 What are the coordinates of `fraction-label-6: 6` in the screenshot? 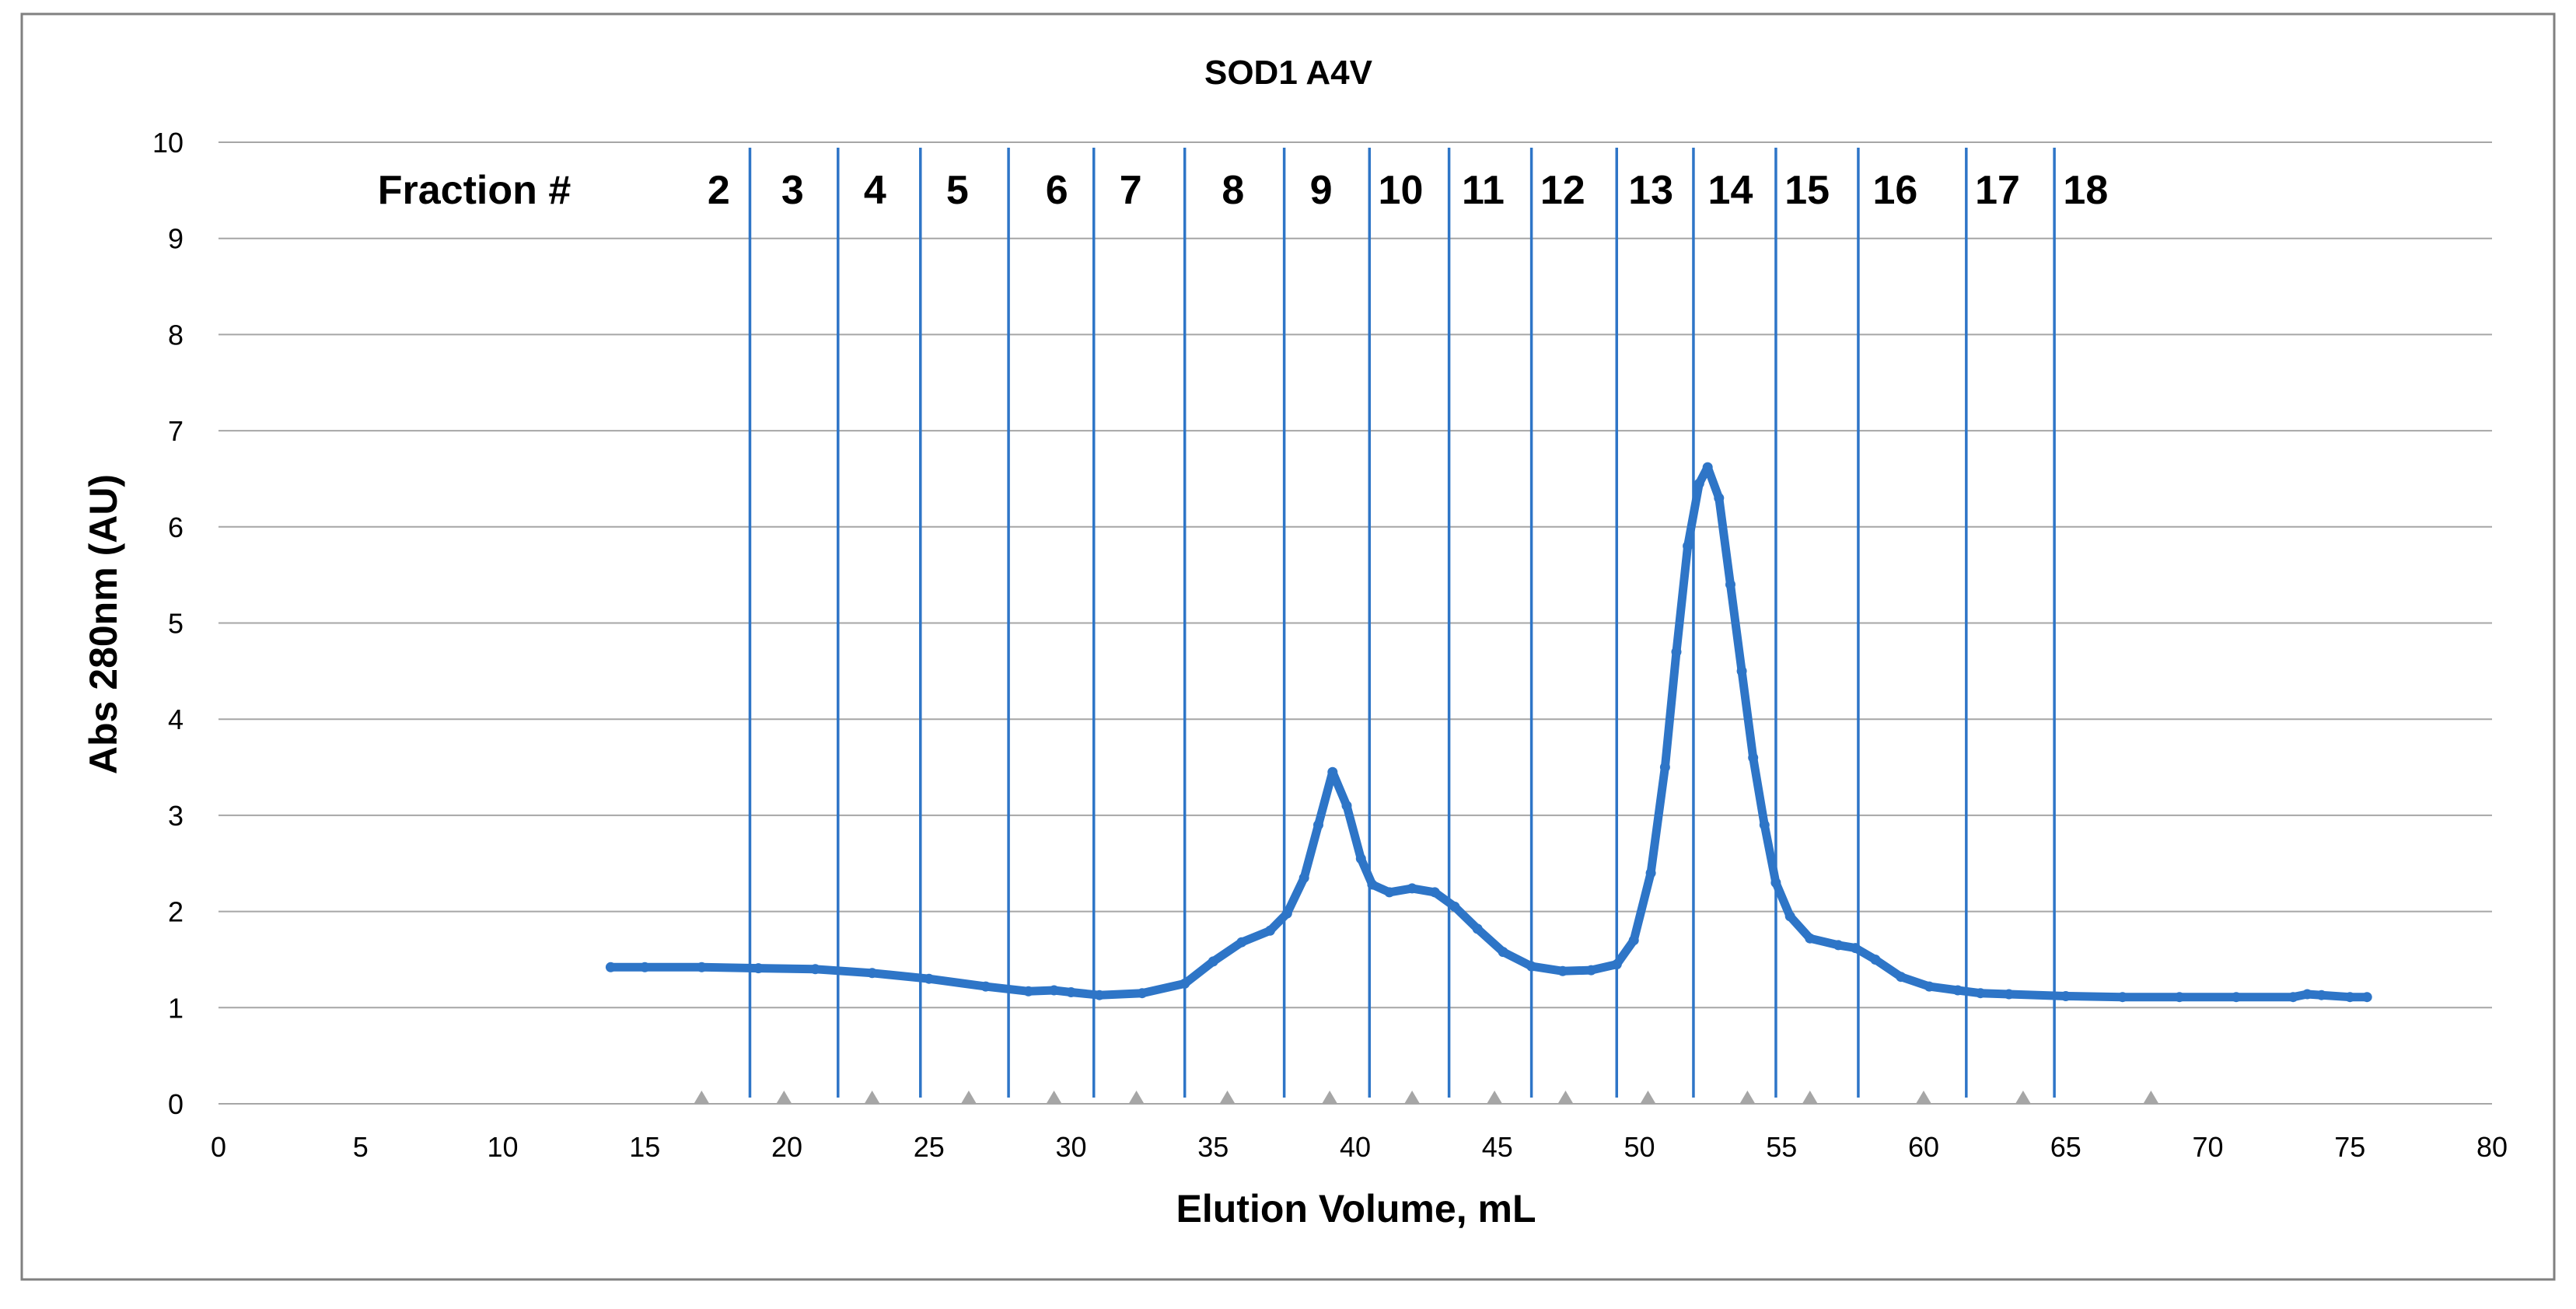 It's located at (1057, 190).